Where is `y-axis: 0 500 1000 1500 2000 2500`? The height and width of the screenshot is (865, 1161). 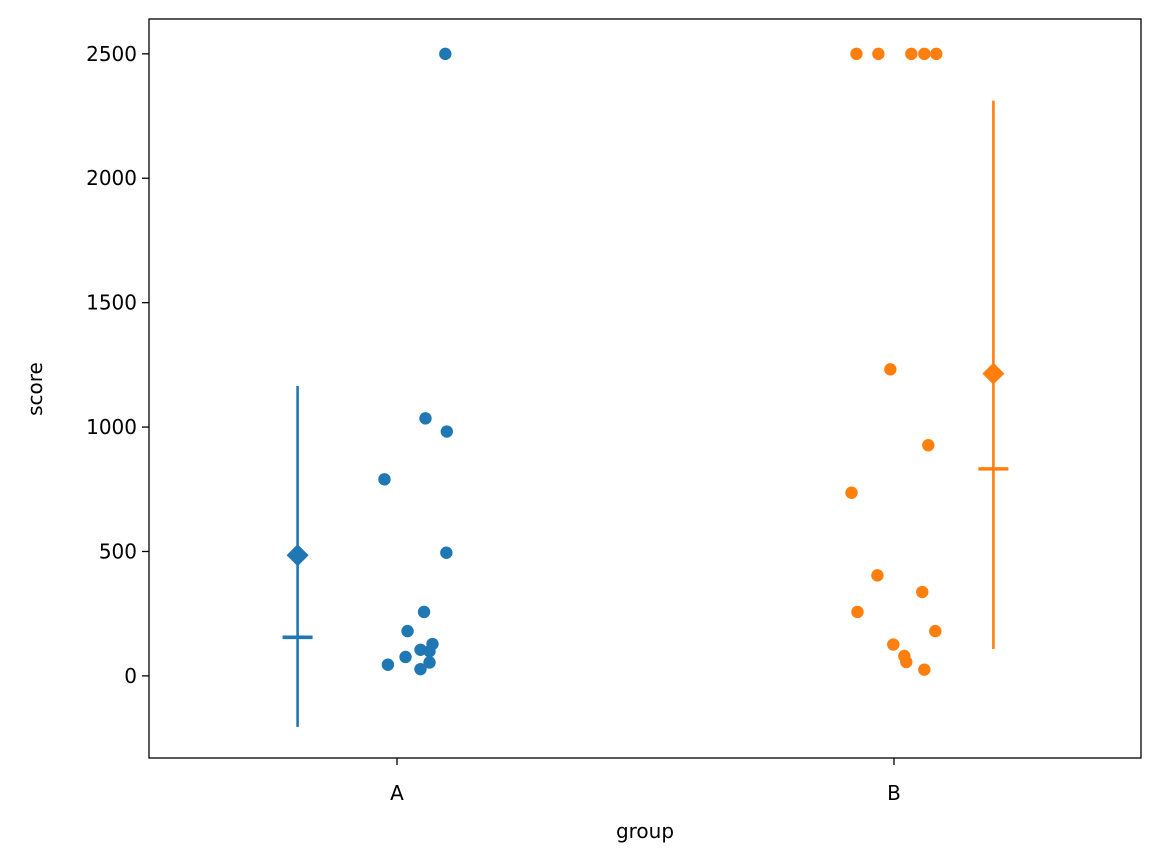
y-axis: 0 500 1000 1500 2000 2500 is located at coordinates (117, 365).